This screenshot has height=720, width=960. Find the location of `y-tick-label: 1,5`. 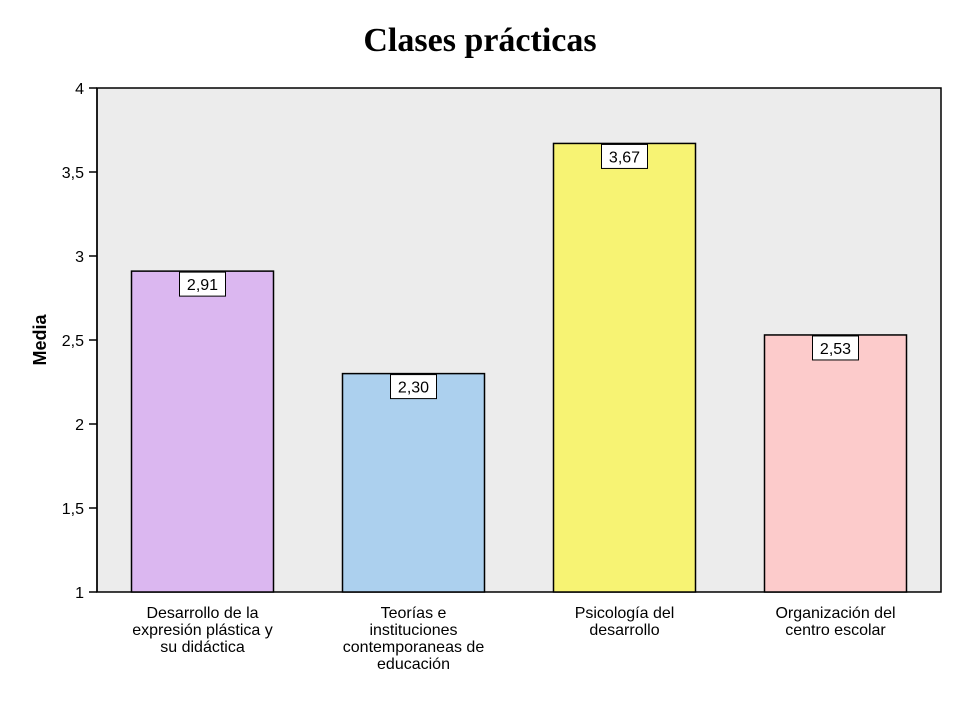

y-tick-label: 1,5 is located at coordinates (73, 509).